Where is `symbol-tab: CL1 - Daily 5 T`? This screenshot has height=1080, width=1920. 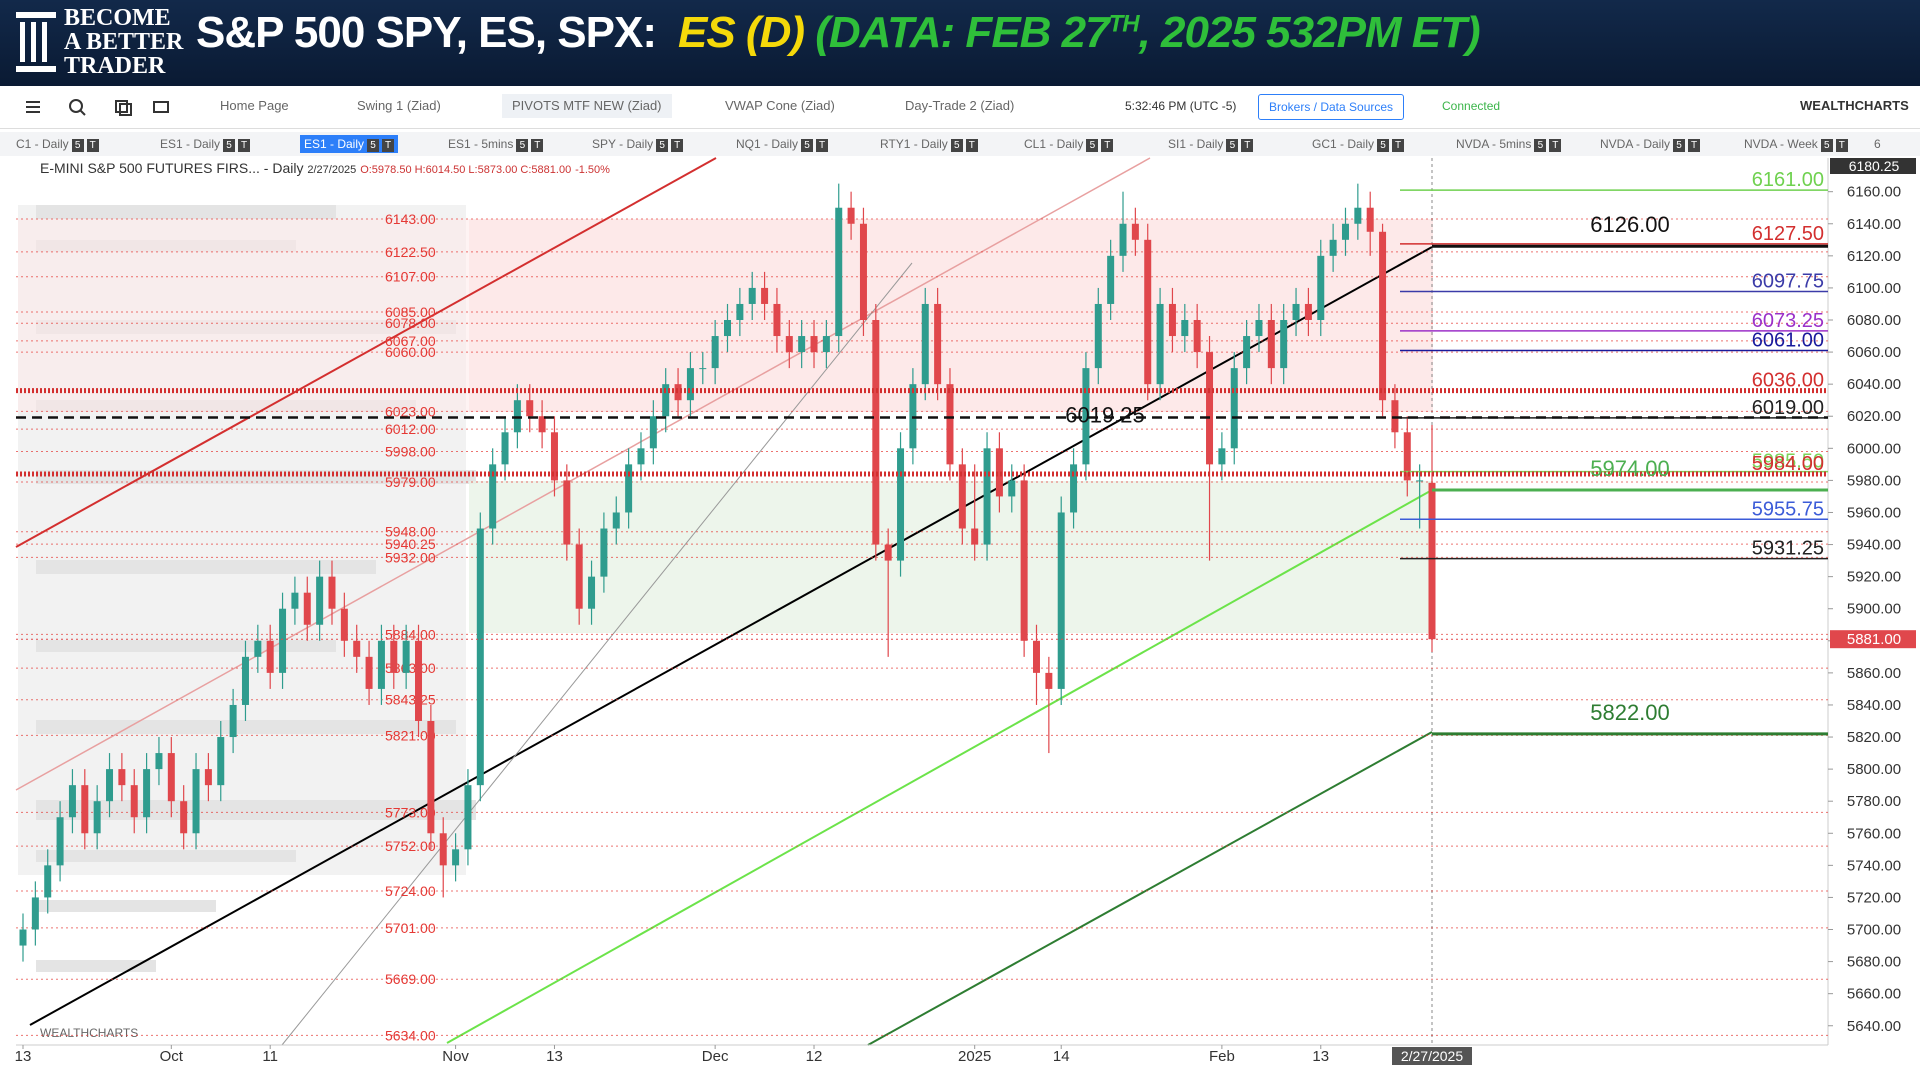
symbol-tab: CL1 - Daily 5 T is located at coordinates (1068, 144).